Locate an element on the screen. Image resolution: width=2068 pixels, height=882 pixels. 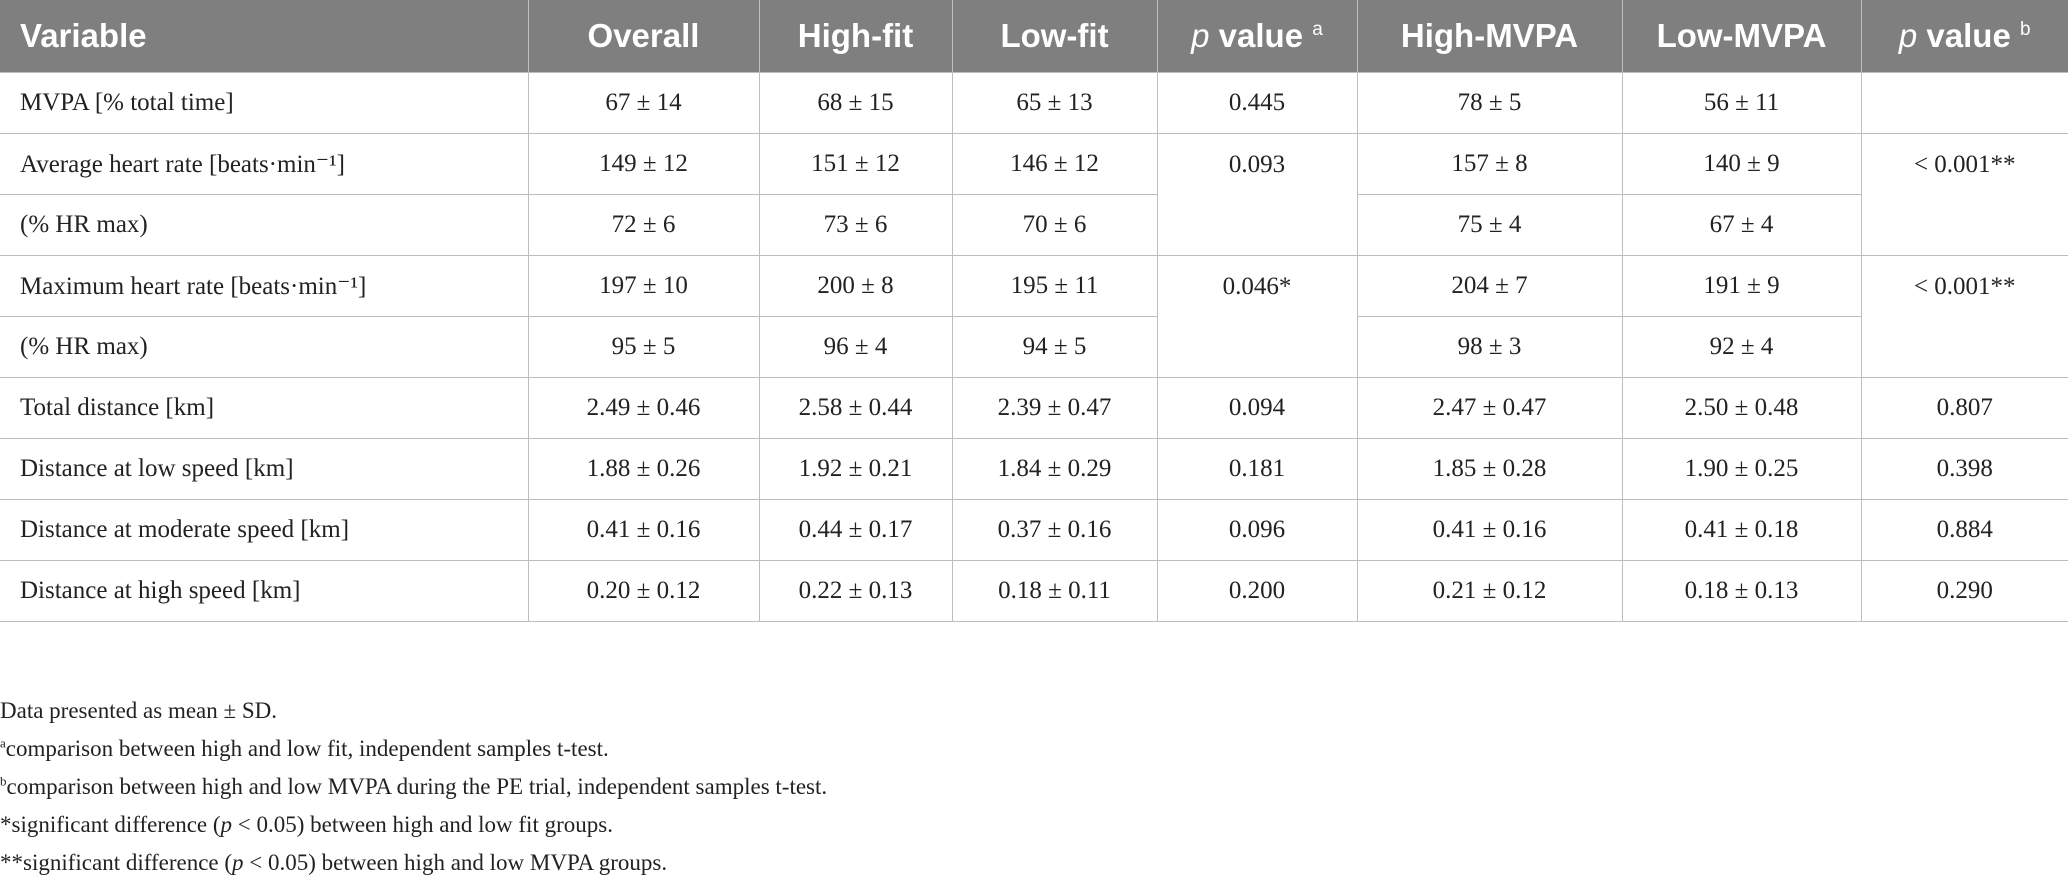
header-low-mvpa: Low-MVPA is located at coordinates (1741, 36).